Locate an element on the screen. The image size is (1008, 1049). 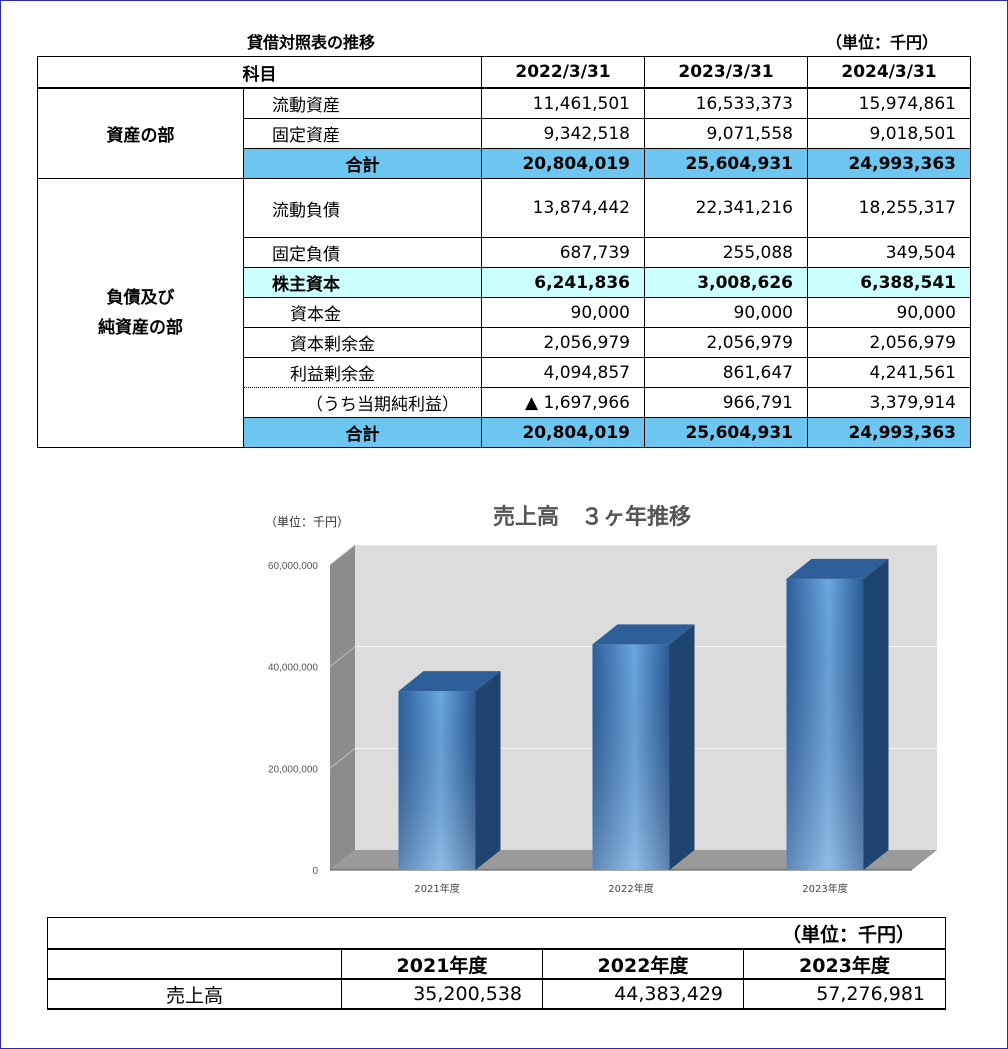
row-label: 資本剰余金 is located at coordinates (362, 342).